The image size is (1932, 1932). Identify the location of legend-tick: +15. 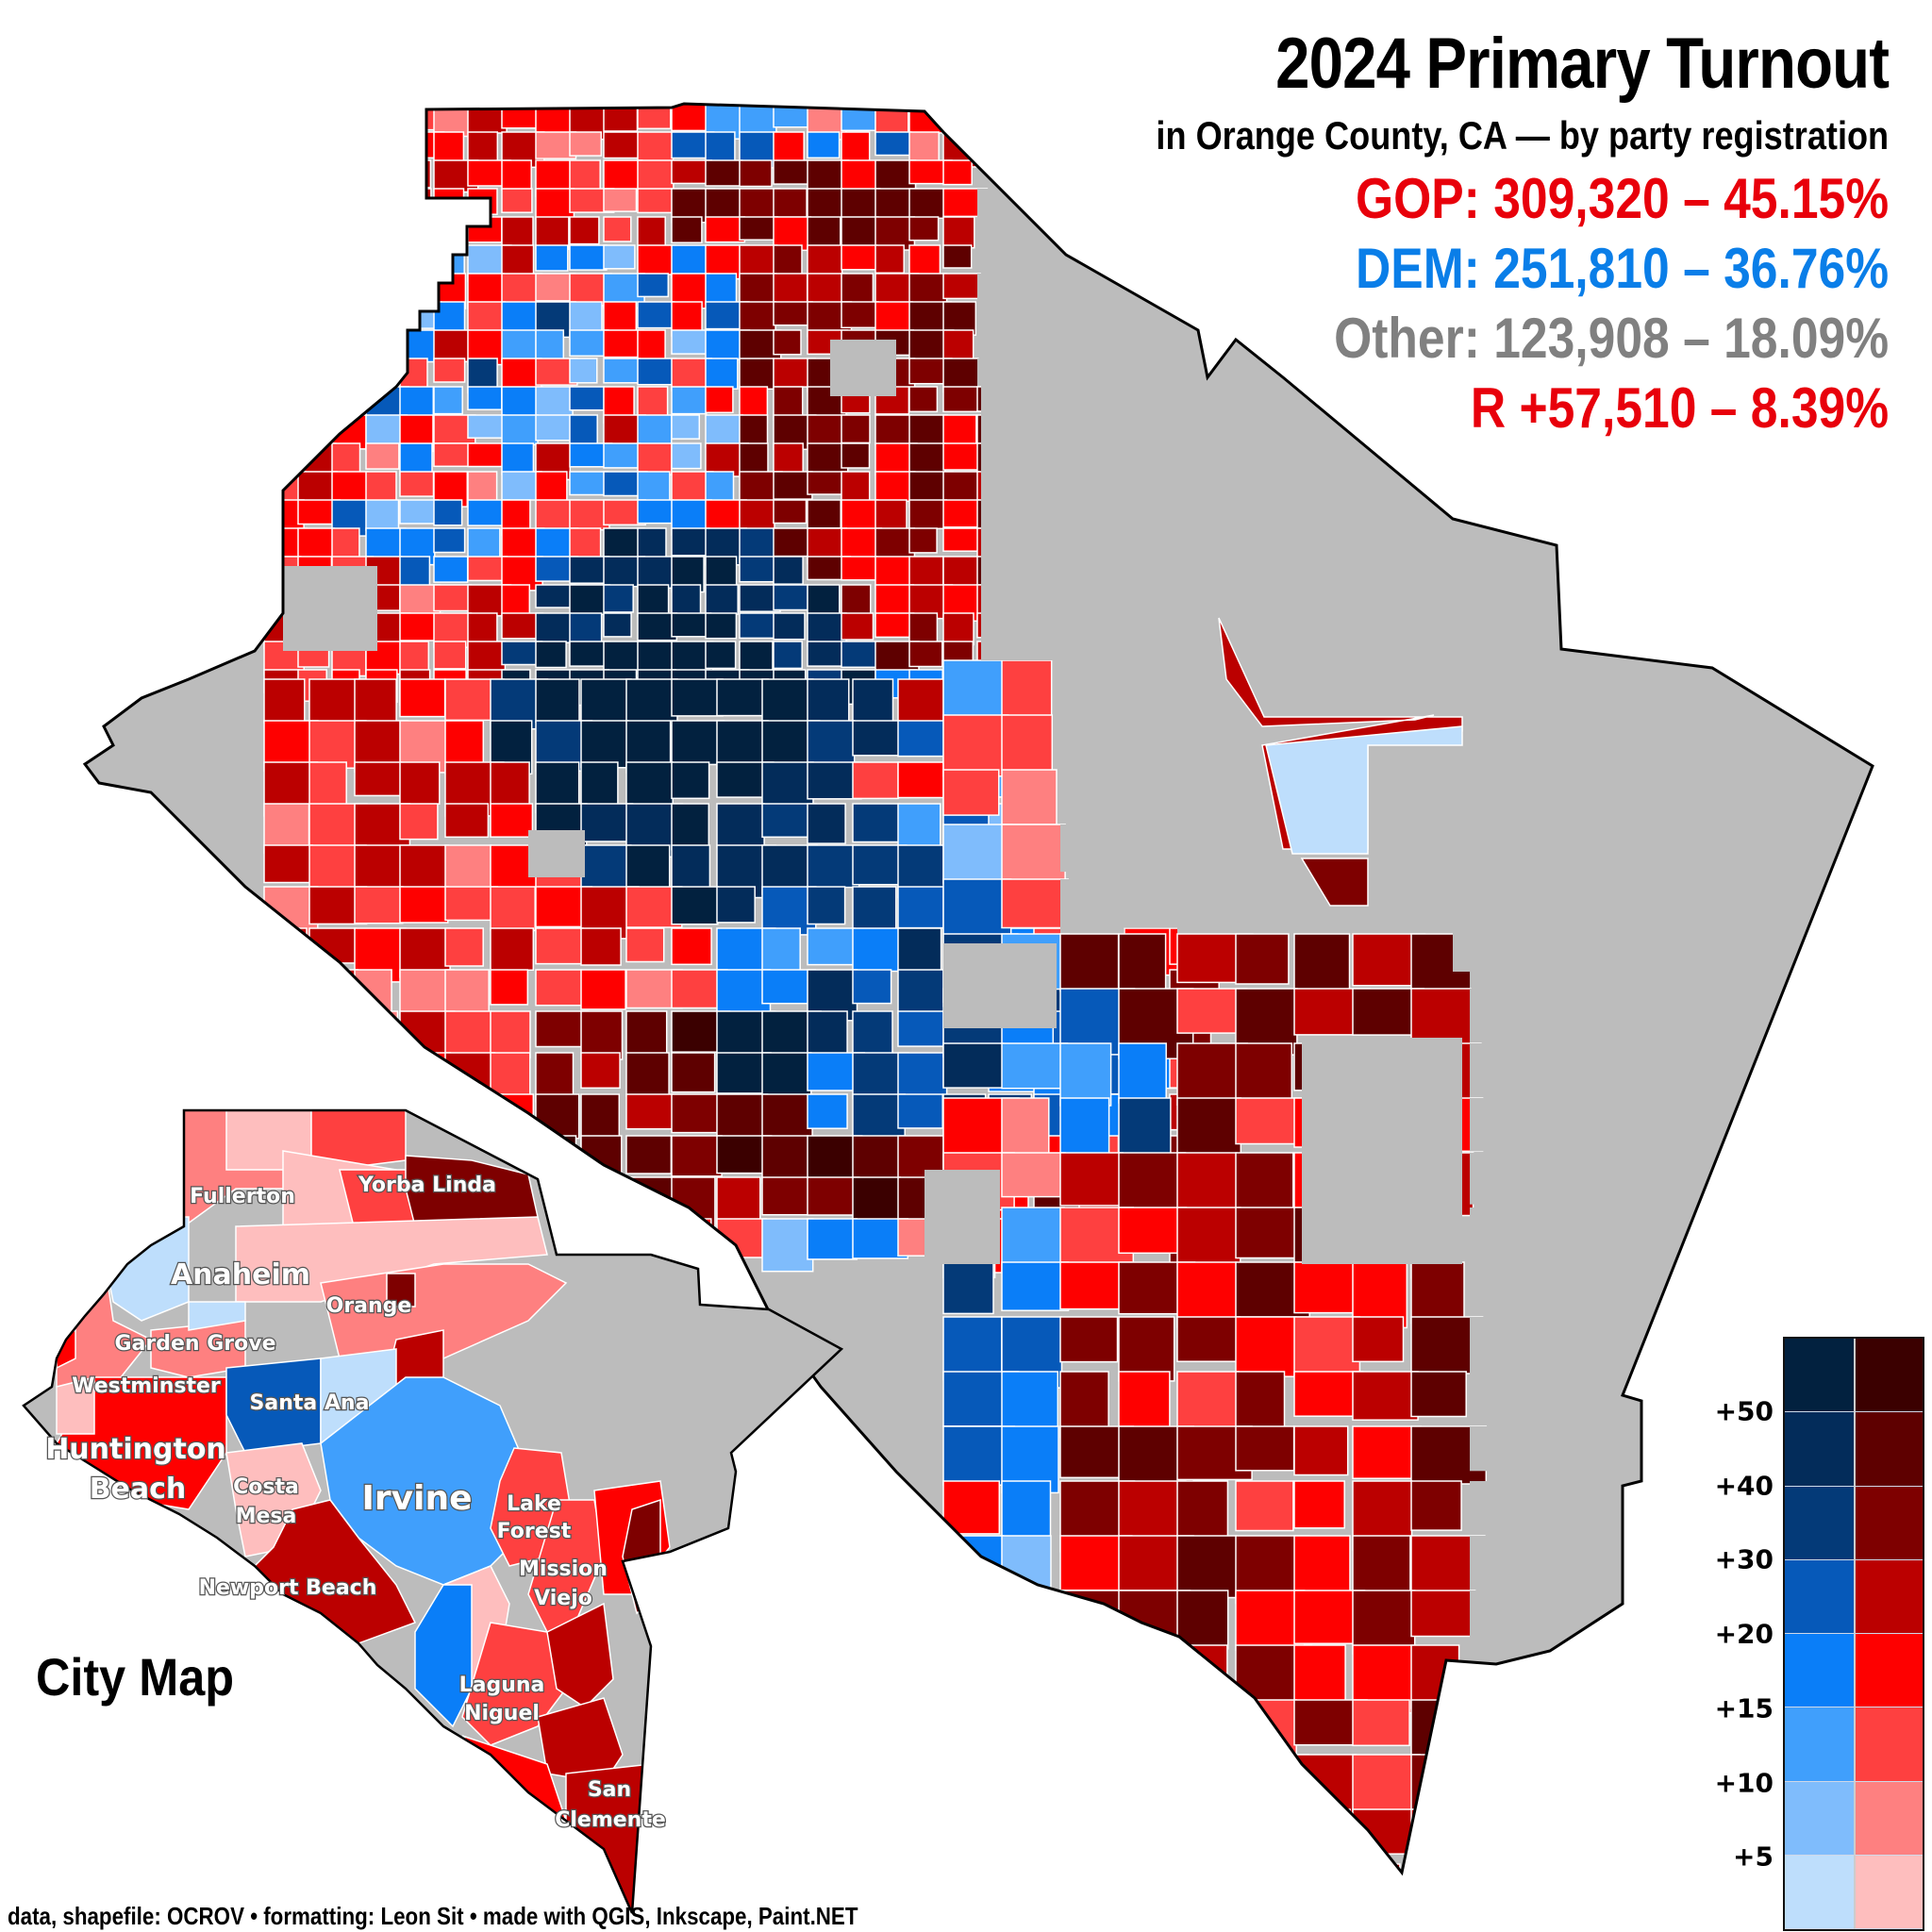
(1744, 1708).